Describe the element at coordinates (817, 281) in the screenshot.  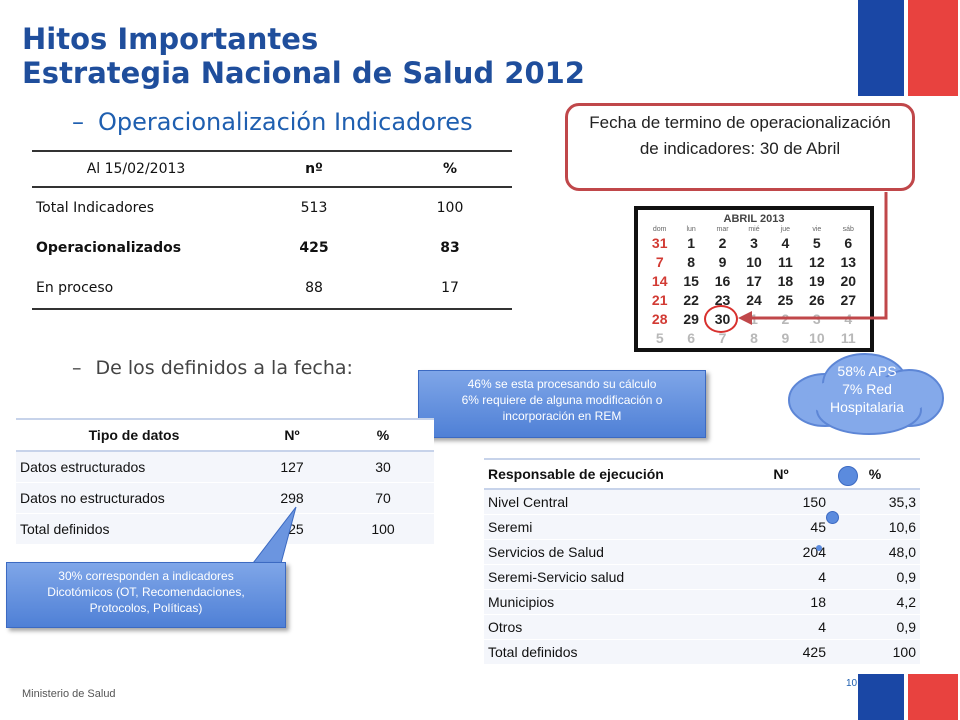
I see `calendar-day: 19` at that location.